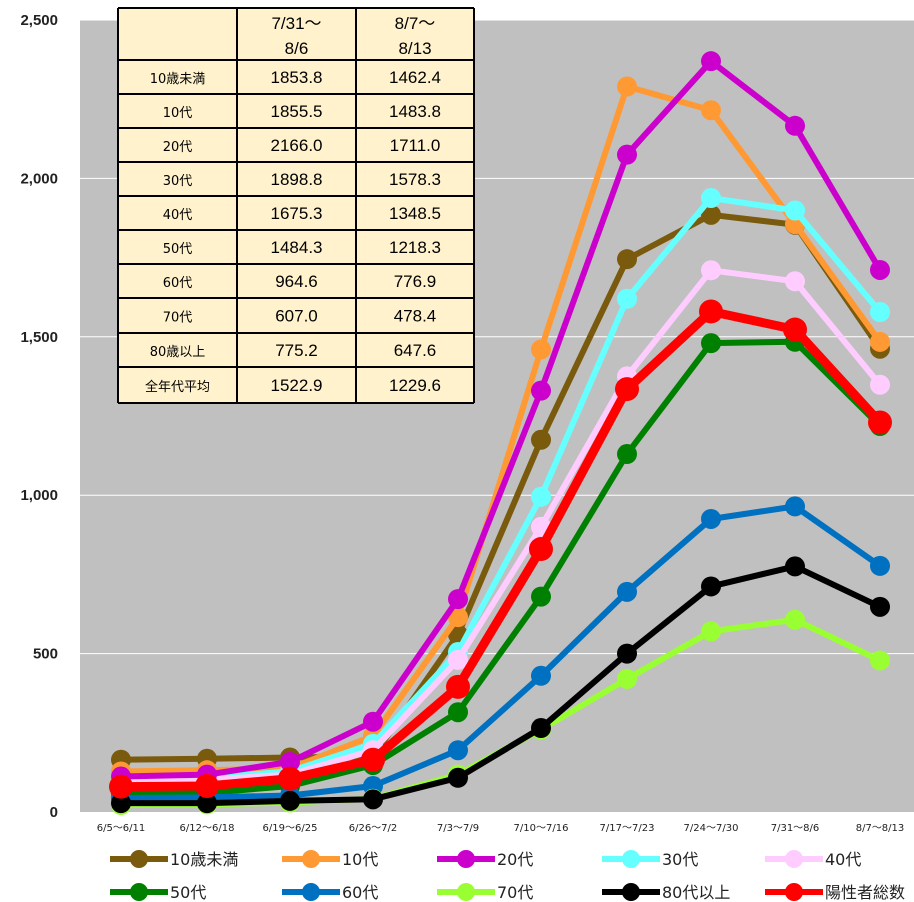 The image size is (914, 902). Describe the element at coordinates (297, 145) in the screenshot. I see `table-cell: 2166.0` at that location.